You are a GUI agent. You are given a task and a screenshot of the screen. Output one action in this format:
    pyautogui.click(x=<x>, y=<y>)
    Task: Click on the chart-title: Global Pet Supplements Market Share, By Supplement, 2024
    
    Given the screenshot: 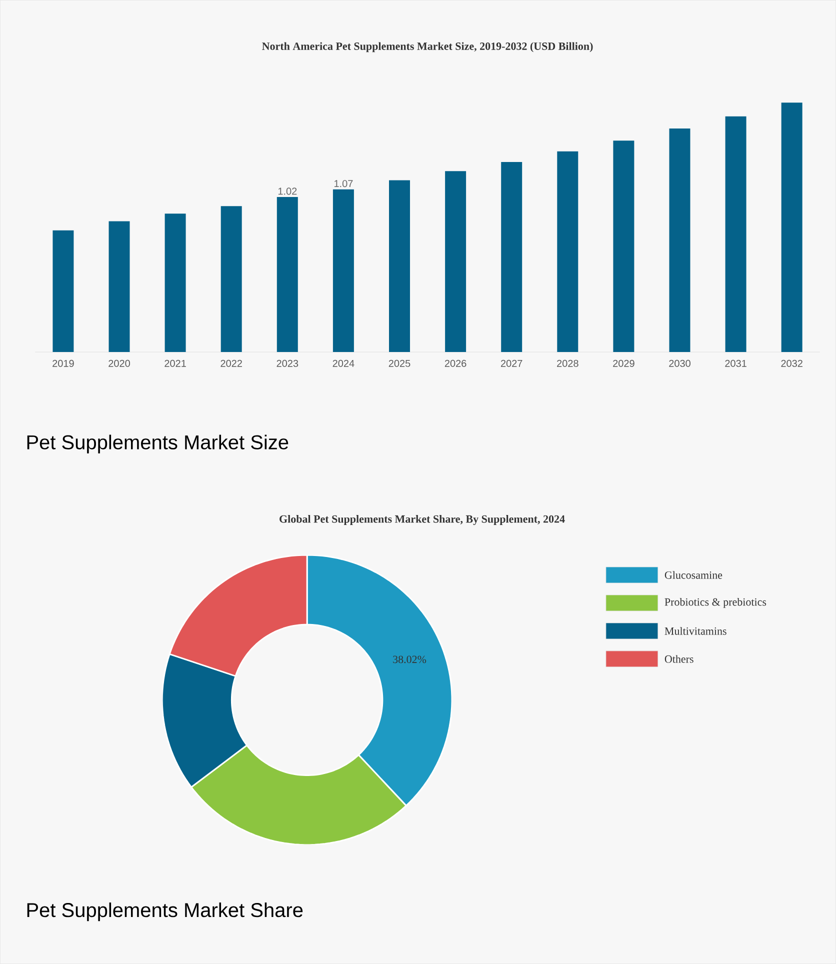 What is the action you would take?
    pyautogui.click(x=422, y=520)
    